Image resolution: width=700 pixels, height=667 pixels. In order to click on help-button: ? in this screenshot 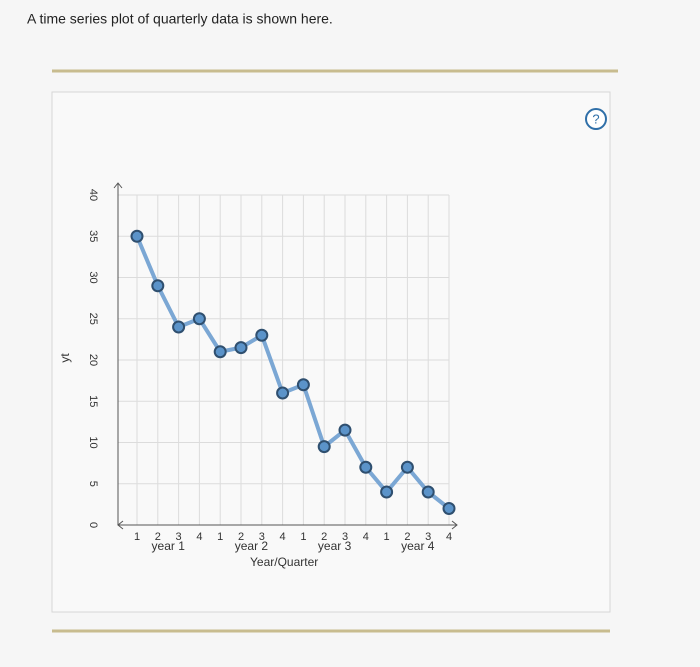, I will do `click(596, 119)`.